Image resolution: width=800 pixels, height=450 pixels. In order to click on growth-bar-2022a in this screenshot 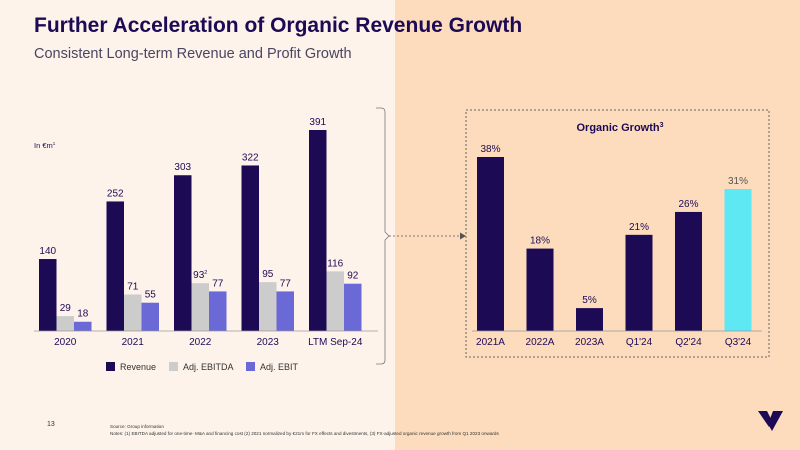, I will do `click(540, 289)`.